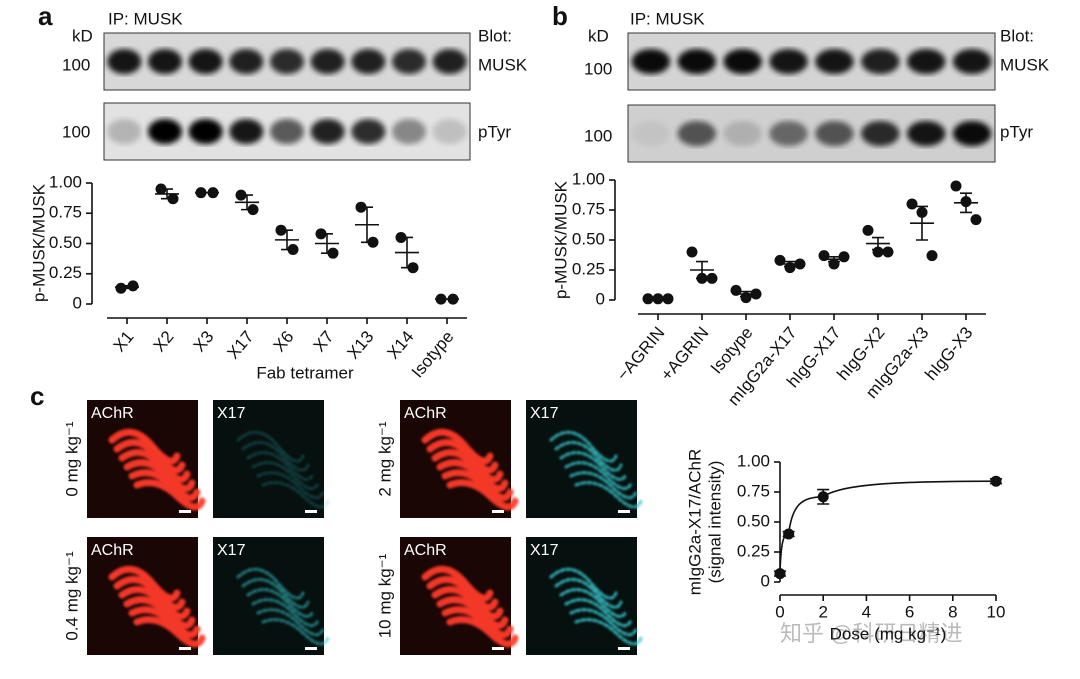  I want to click on dose-label: 0.4 mg kg⁻¹, so click(71, 596).